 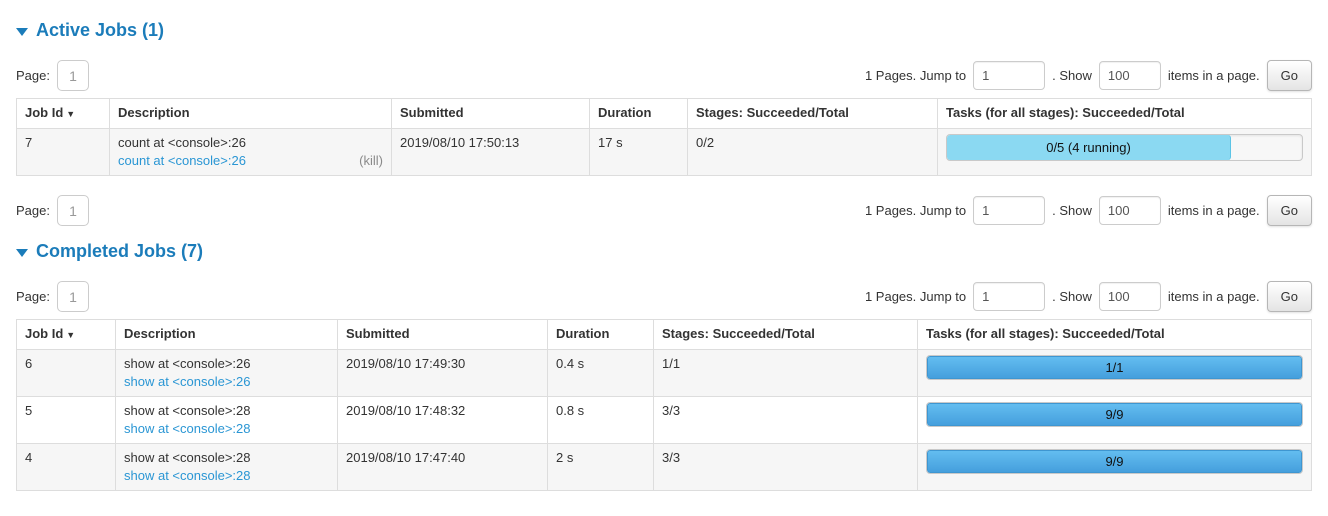 What do you see at coordinates (490, 152) in the screenshot?
I see `submitted-cell: 2019/08/10 17:50:13` at bounding box center [490, 152].